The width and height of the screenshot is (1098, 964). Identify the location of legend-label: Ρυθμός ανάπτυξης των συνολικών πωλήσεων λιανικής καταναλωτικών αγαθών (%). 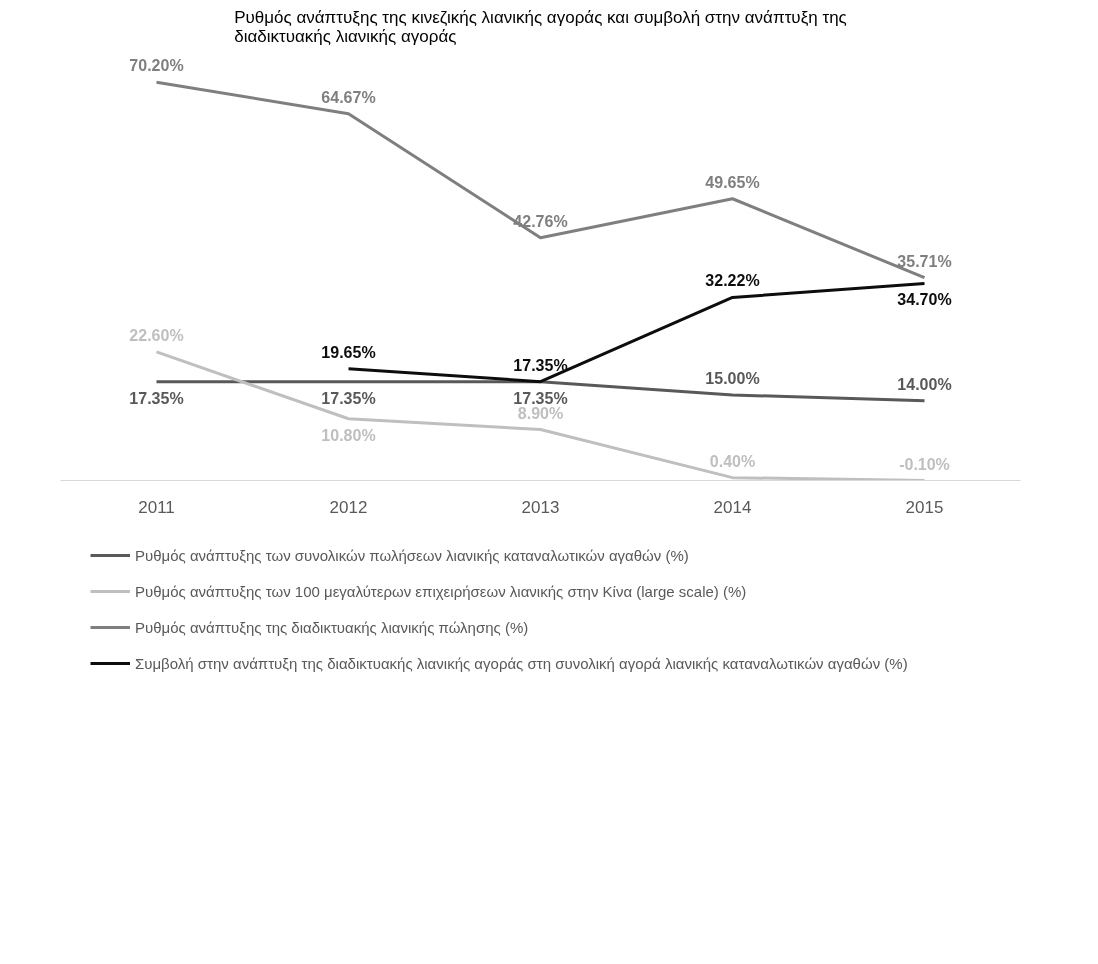
(412, 555).